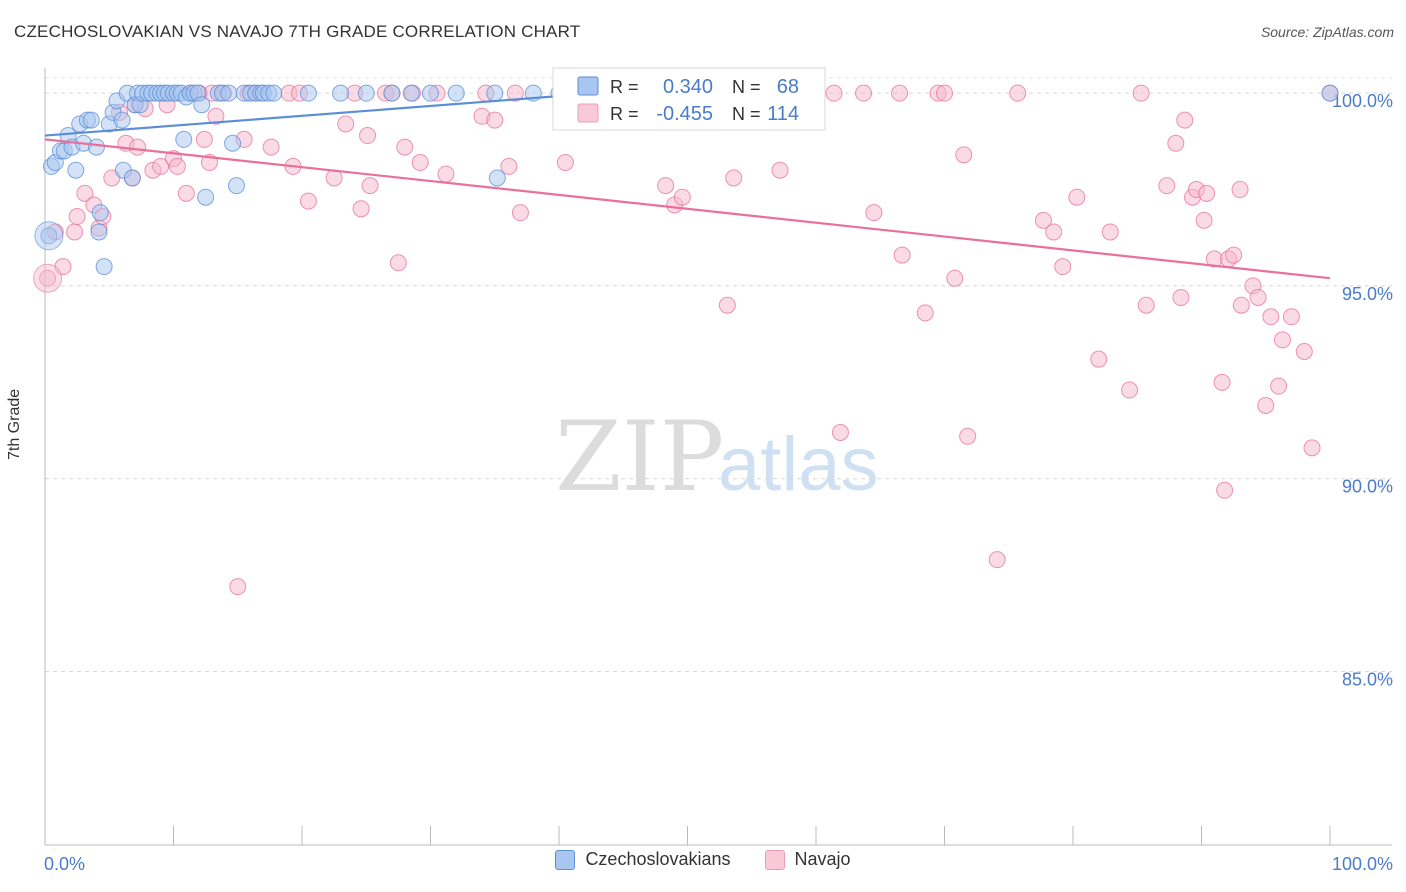  I want to click on legend-swatch-czechoslovakians, so click(565, 859).